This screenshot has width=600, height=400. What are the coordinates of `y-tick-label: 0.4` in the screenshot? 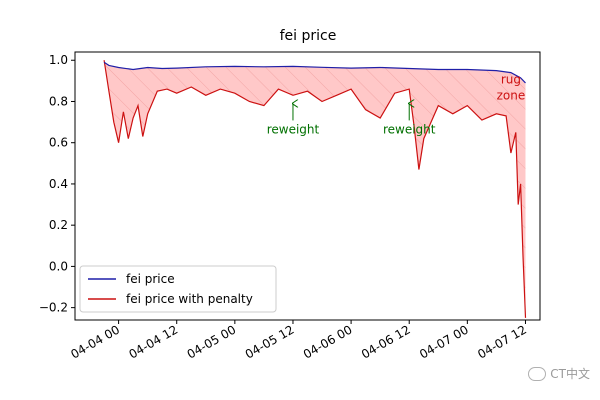 It's located at (58, 184).